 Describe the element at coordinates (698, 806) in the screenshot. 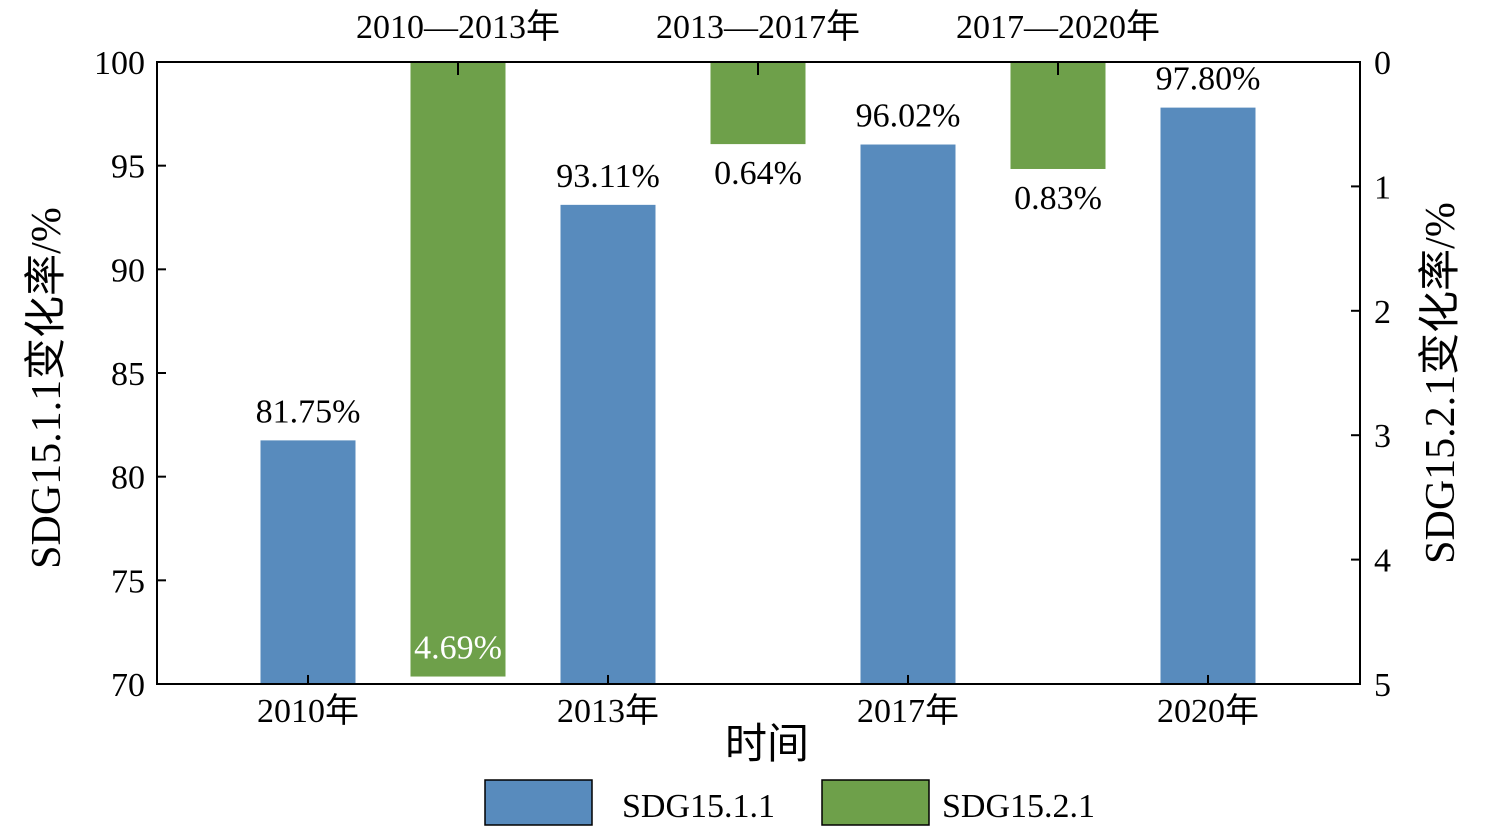

I see `legend-label-sdg15-1-1: SDG15.1.1` at that location.